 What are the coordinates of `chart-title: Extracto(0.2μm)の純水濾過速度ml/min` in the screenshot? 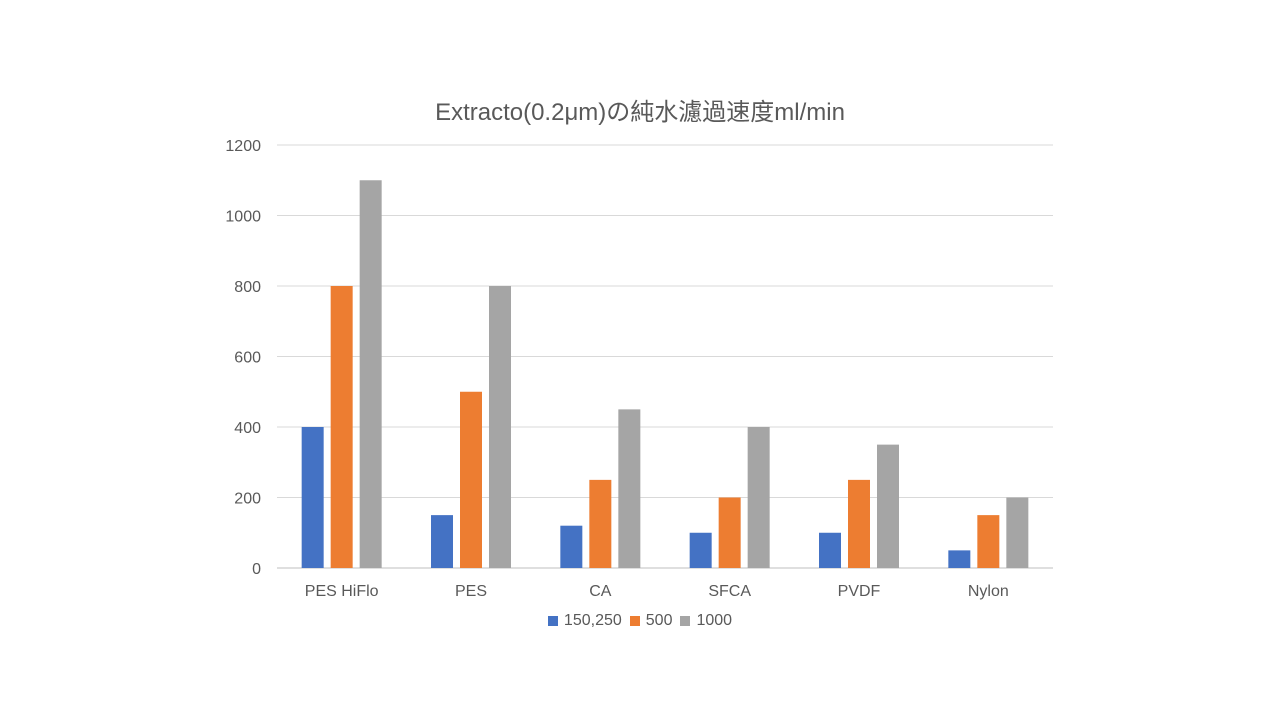 It's located at (640, 112).